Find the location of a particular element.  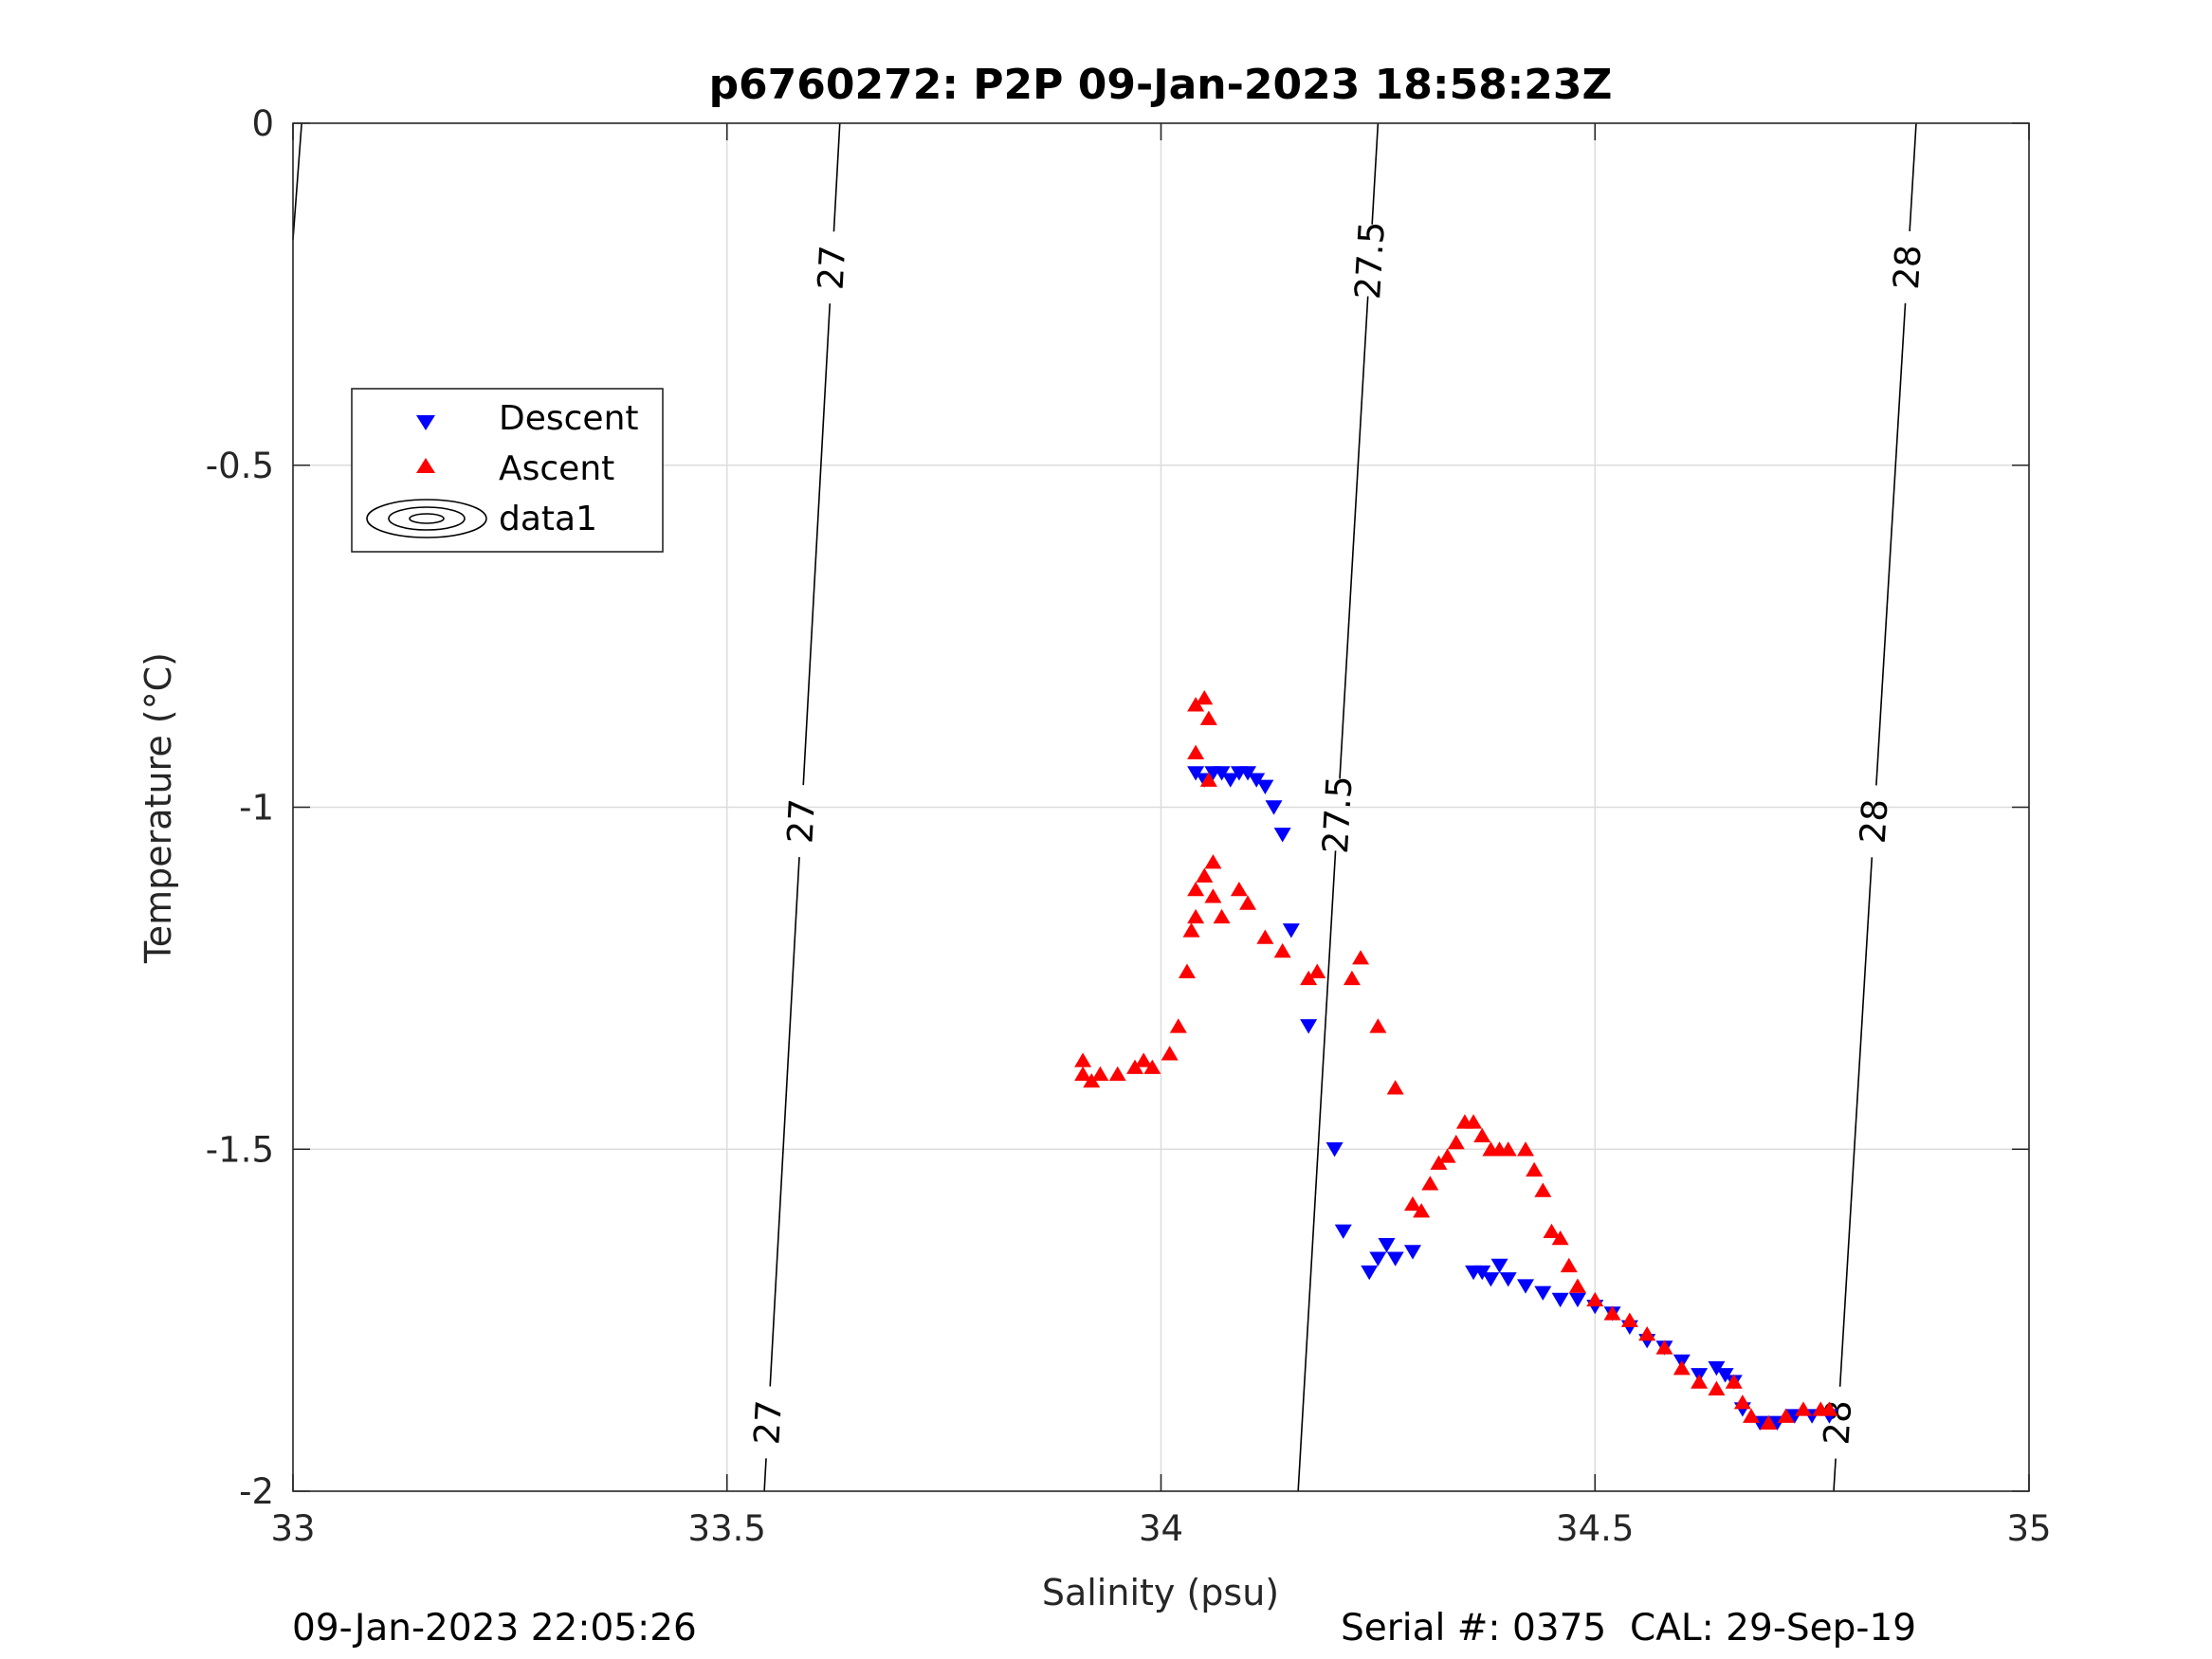

x-tick-label: 34.5 is located at coordinates (1595, 1528).